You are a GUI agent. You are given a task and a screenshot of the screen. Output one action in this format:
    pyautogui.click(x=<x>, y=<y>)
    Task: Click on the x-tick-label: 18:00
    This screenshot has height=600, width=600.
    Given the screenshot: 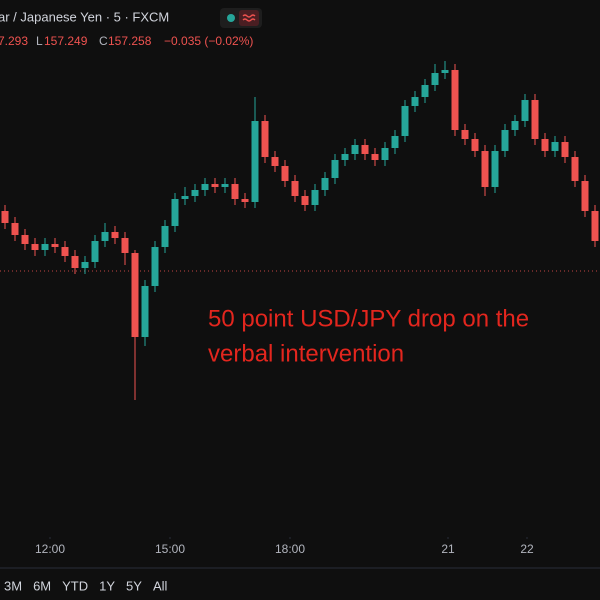 What is the action you would take?
    pyautogui.click(x=290, y=549)
    